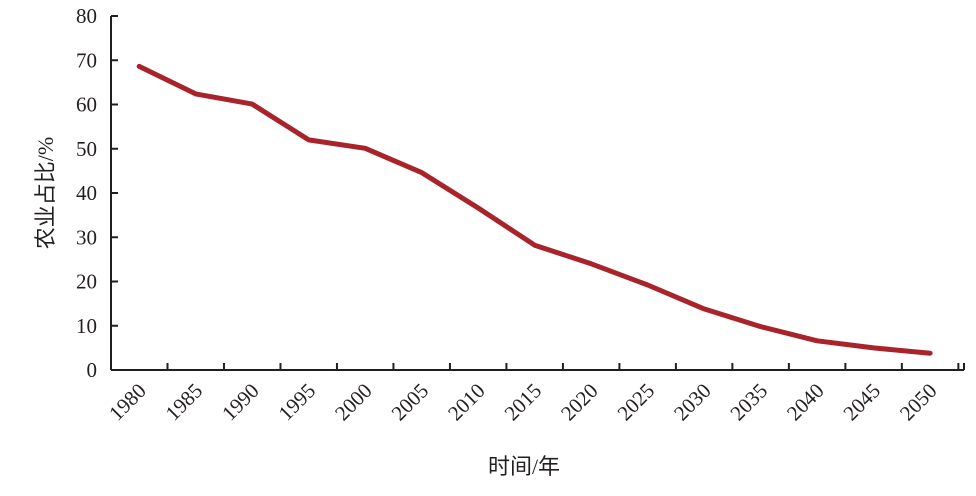 Image resolution: width=976 pixels, height=496 pixels. Describe the element at coordinates (86, 16) in the screenshot. I see `y-tick-label: 80` at that location.